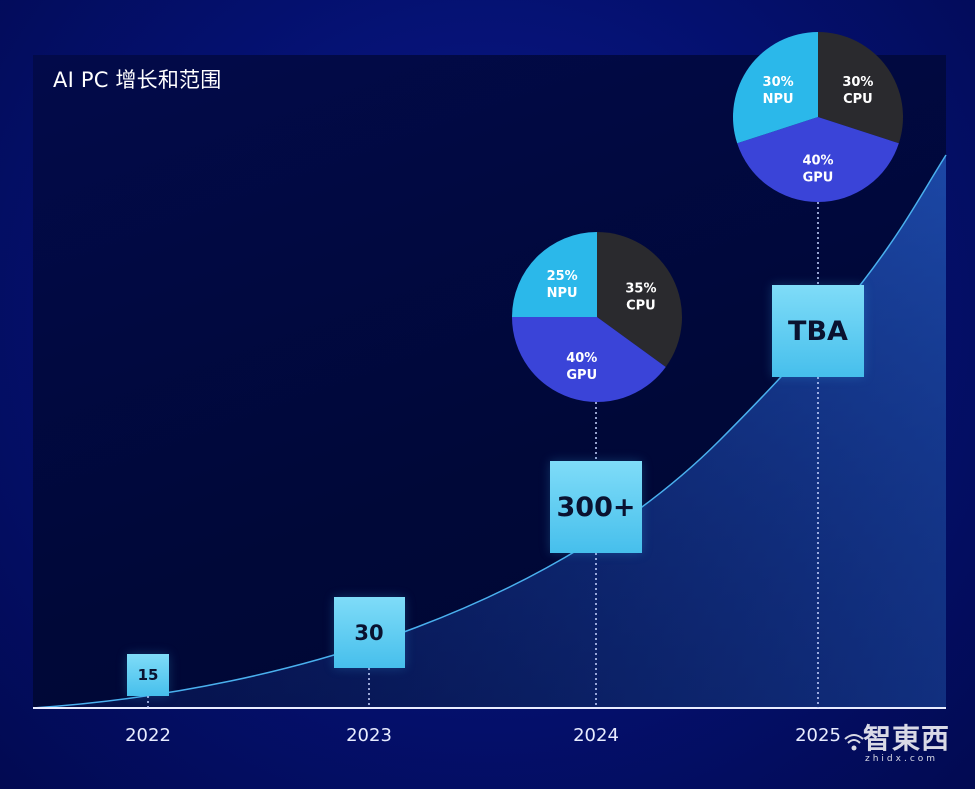 This screenshot has width=975, height=789. Describe the element at coordinates (902, 759) in the screenshot. I see `watermark-sub: zhidx.com` at that location.